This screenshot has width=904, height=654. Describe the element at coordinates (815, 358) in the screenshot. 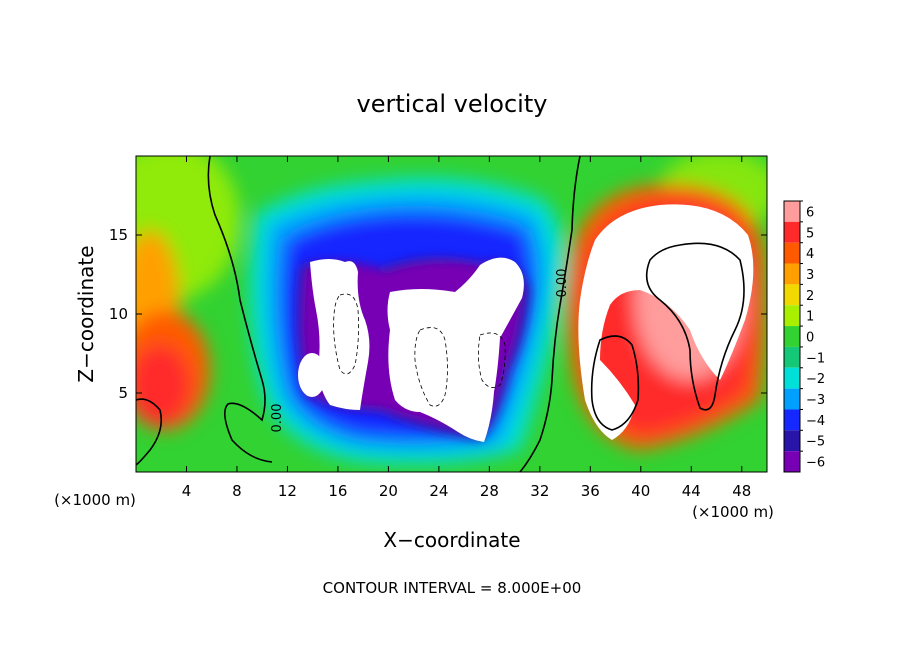

I see `colorbar-label: −1` at that location.